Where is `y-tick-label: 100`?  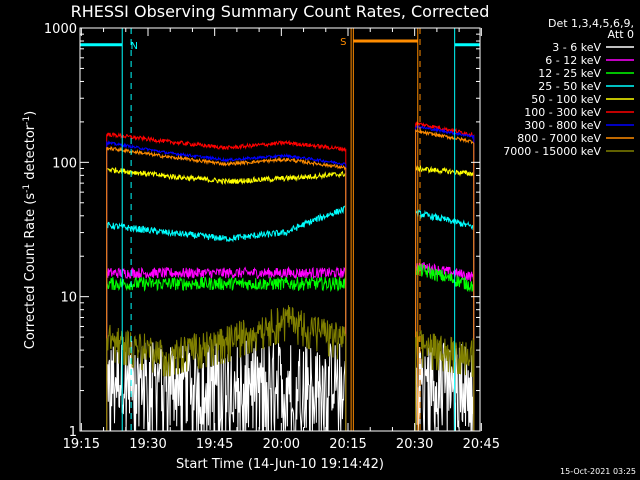 y-tick-label: 100 is located at coordinates (64, 163).